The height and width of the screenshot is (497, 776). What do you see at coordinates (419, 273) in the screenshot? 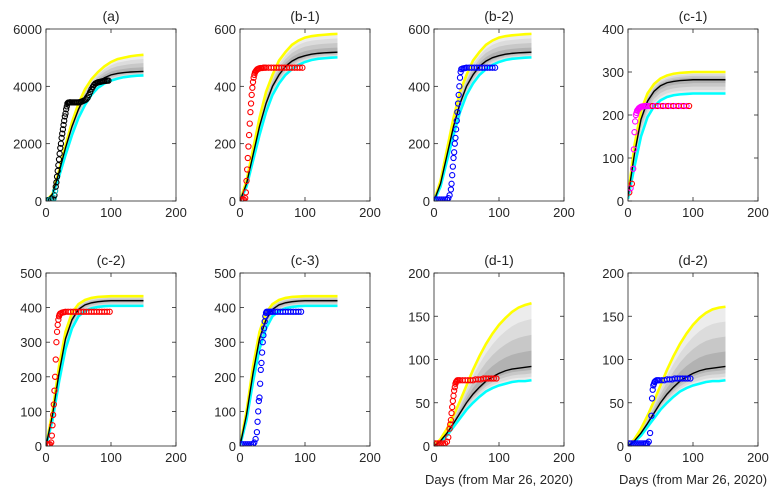
I see `y-tick-label: 200` at bounding box center [419, 273].